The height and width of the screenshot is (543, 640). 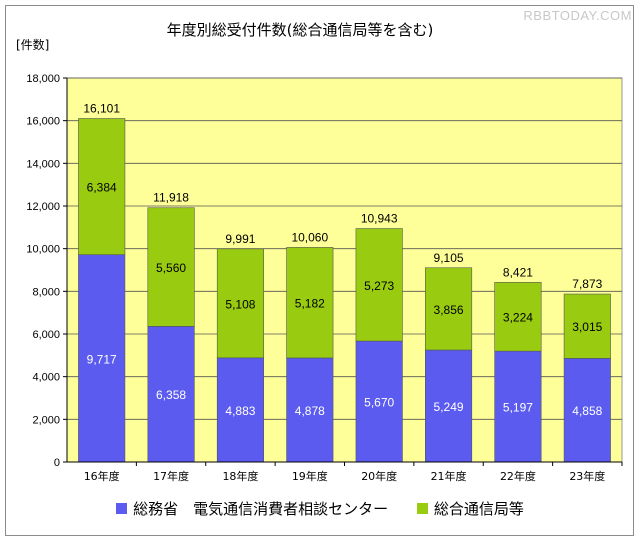 I want to click on legend-label: 総務省 電気通信消費者相談センター, so click(x=261, y=509).